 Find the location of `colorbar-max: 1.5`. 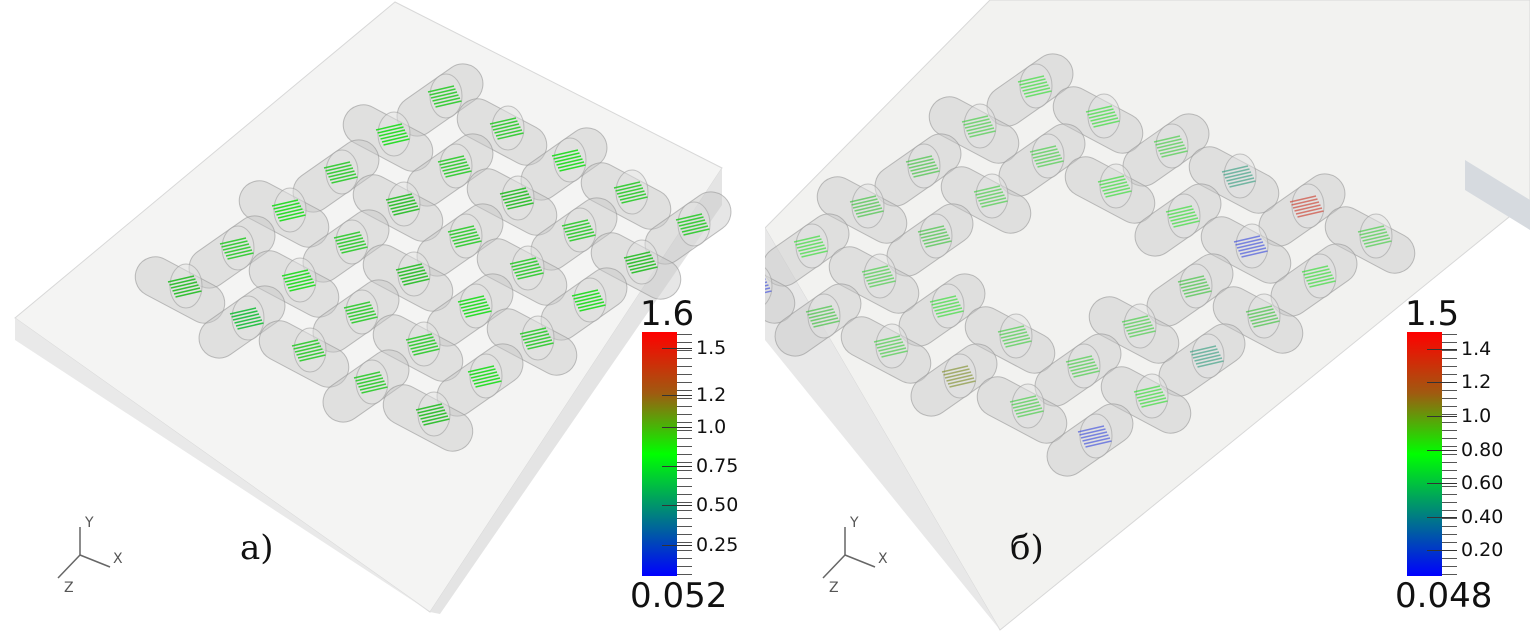

colorbar-max: 1.5 is located at coordinates (1432, 314).